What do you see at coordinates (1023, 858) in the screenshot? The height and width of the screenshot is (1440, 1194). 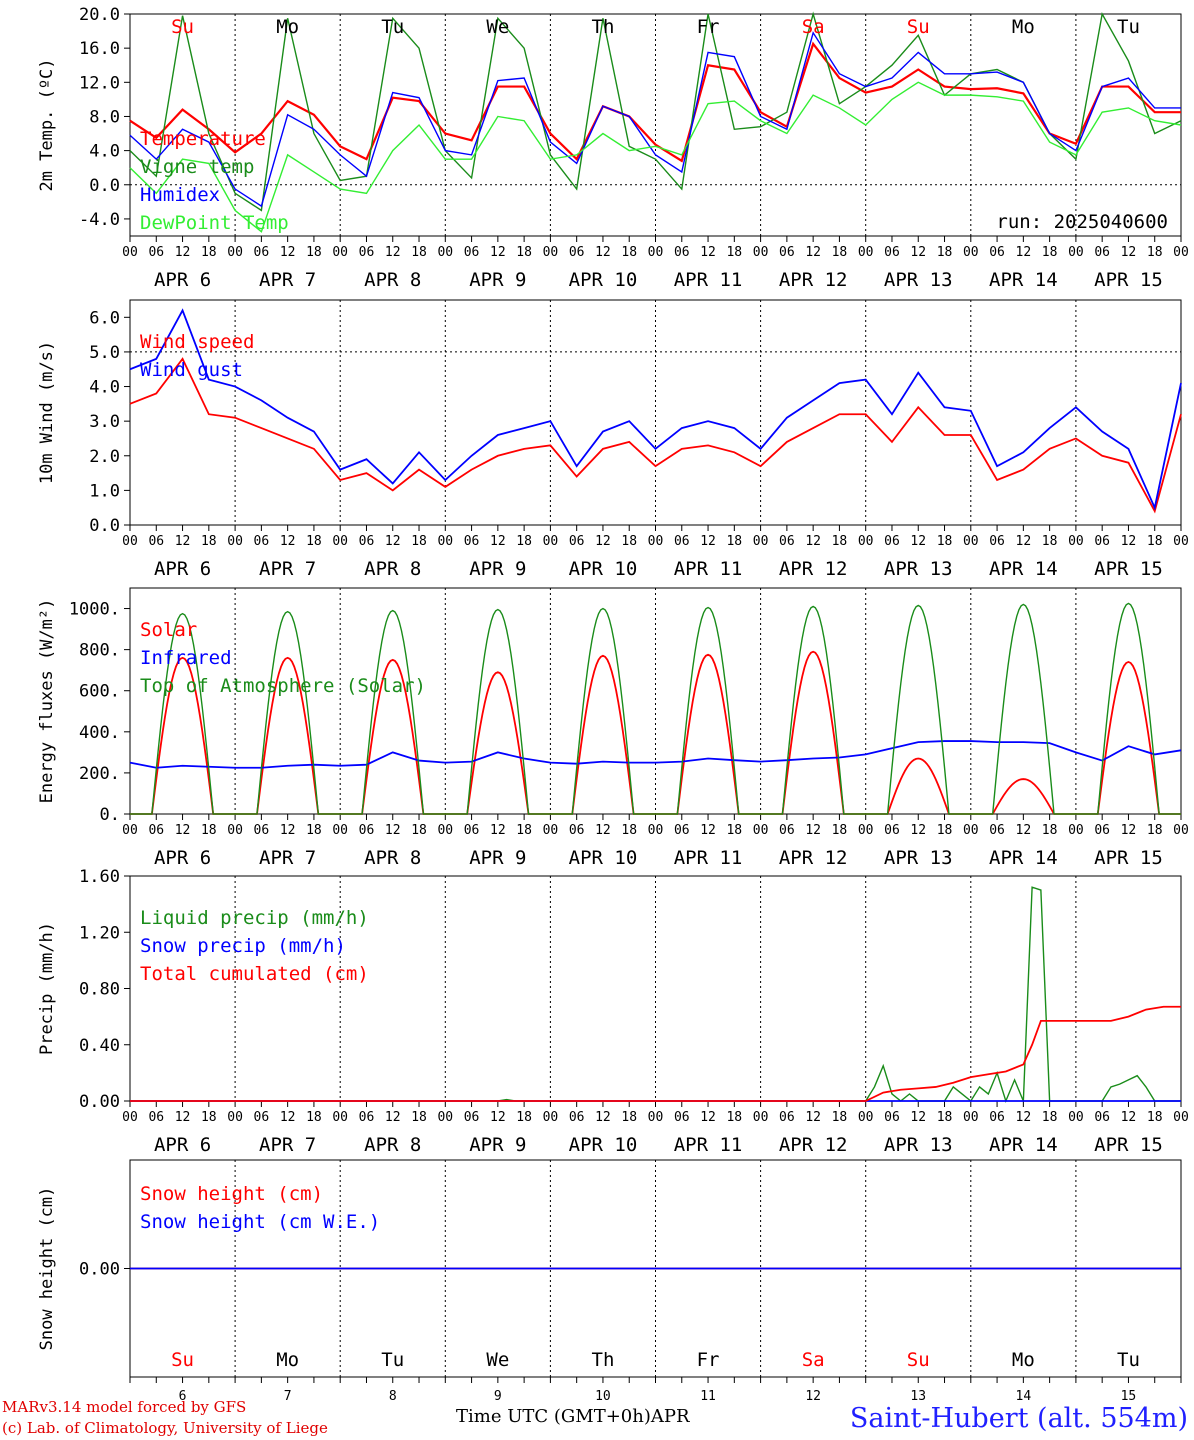 I see `date-label: APR 14` at bounding box center [1023, 858].